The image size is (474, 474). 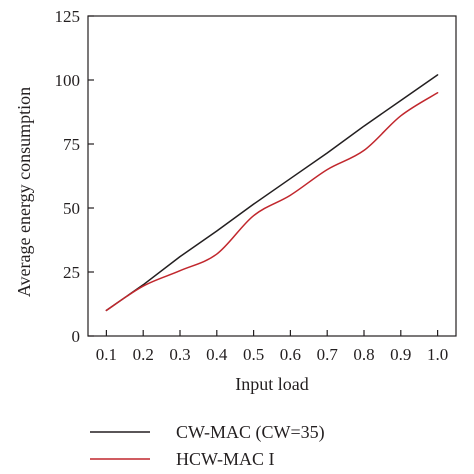 What do you see at coordinates (68, 80) in the screenshot?
I see `y-tick-label: 100` at bounding box center [68, 80].